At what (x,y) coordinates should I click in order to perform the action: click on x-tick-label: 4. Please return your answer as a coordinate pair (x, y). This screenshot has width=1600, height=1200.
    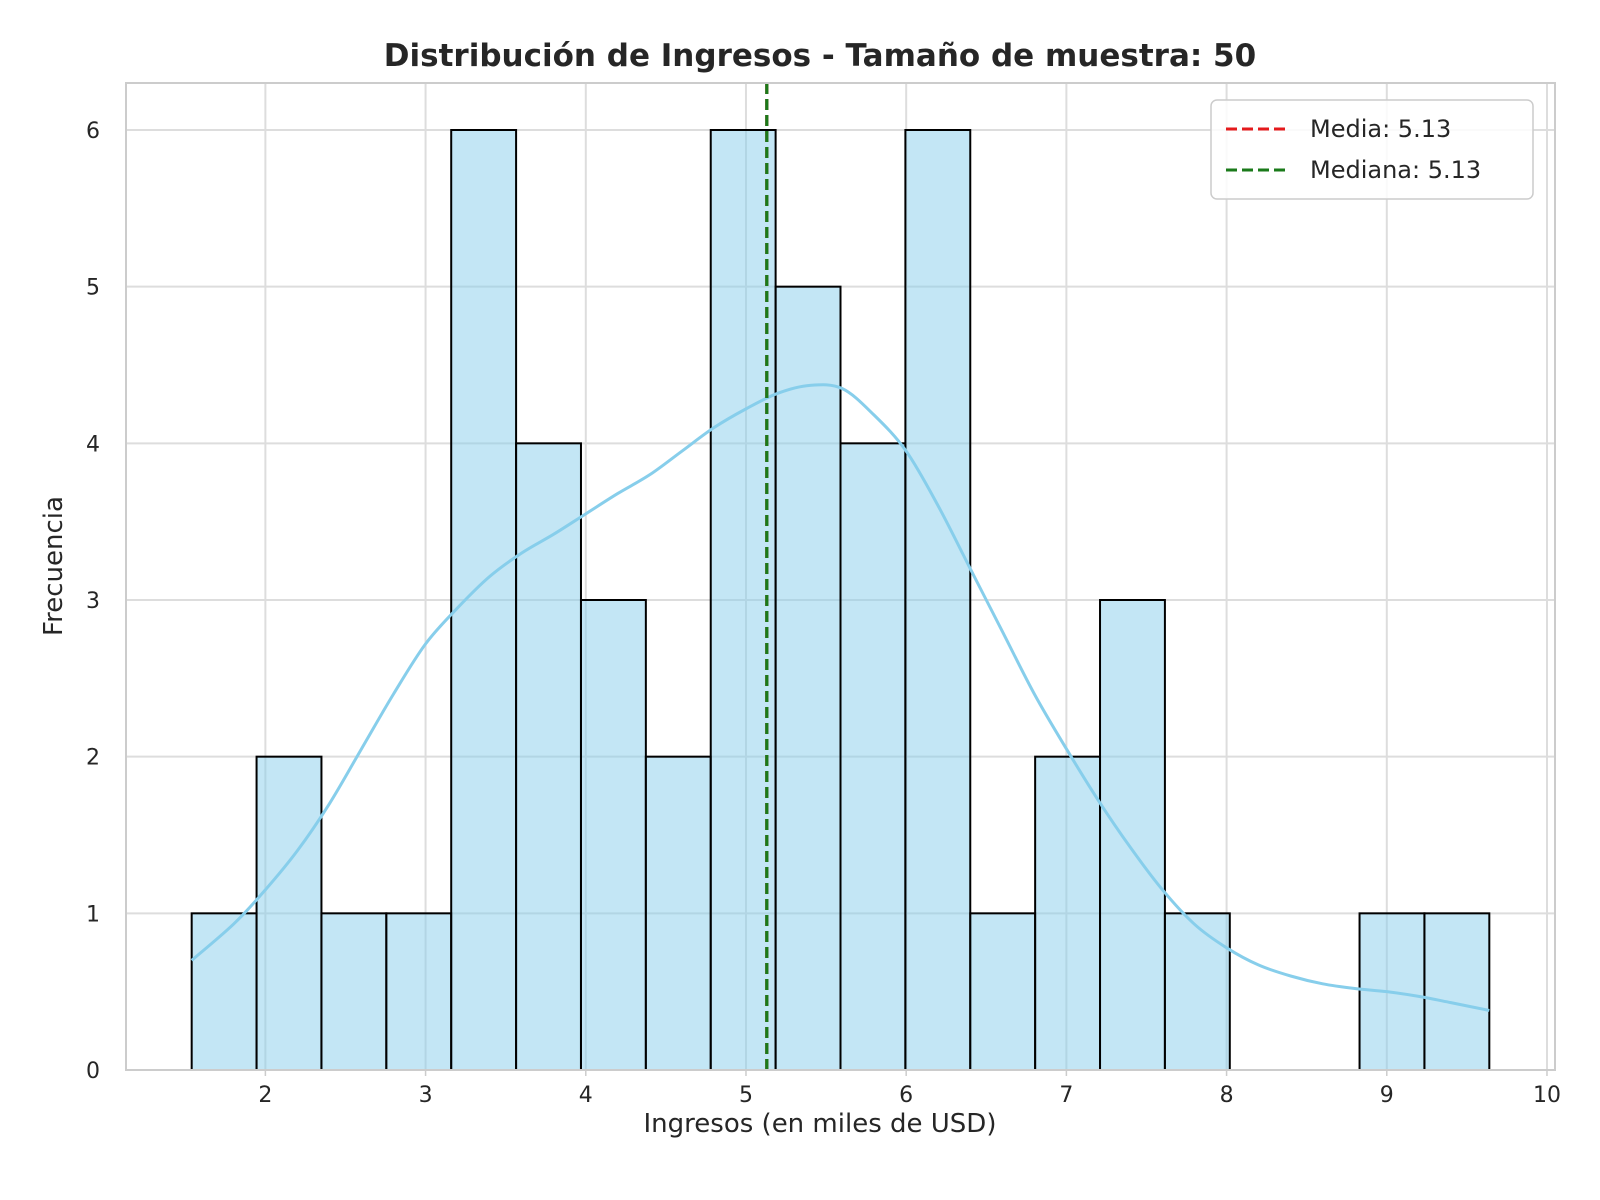
    Looking at the image, I should click on (586, 1095).